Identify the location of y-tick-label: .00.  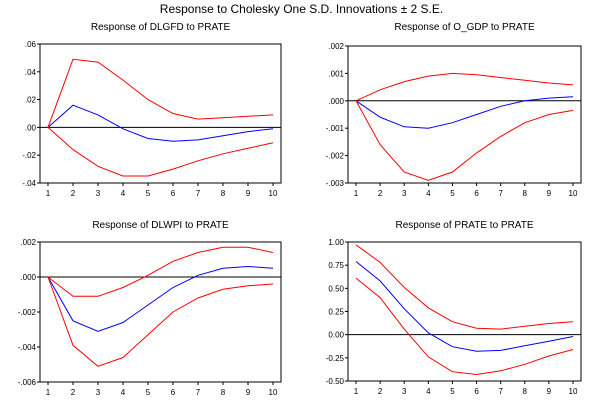
(31, 127).